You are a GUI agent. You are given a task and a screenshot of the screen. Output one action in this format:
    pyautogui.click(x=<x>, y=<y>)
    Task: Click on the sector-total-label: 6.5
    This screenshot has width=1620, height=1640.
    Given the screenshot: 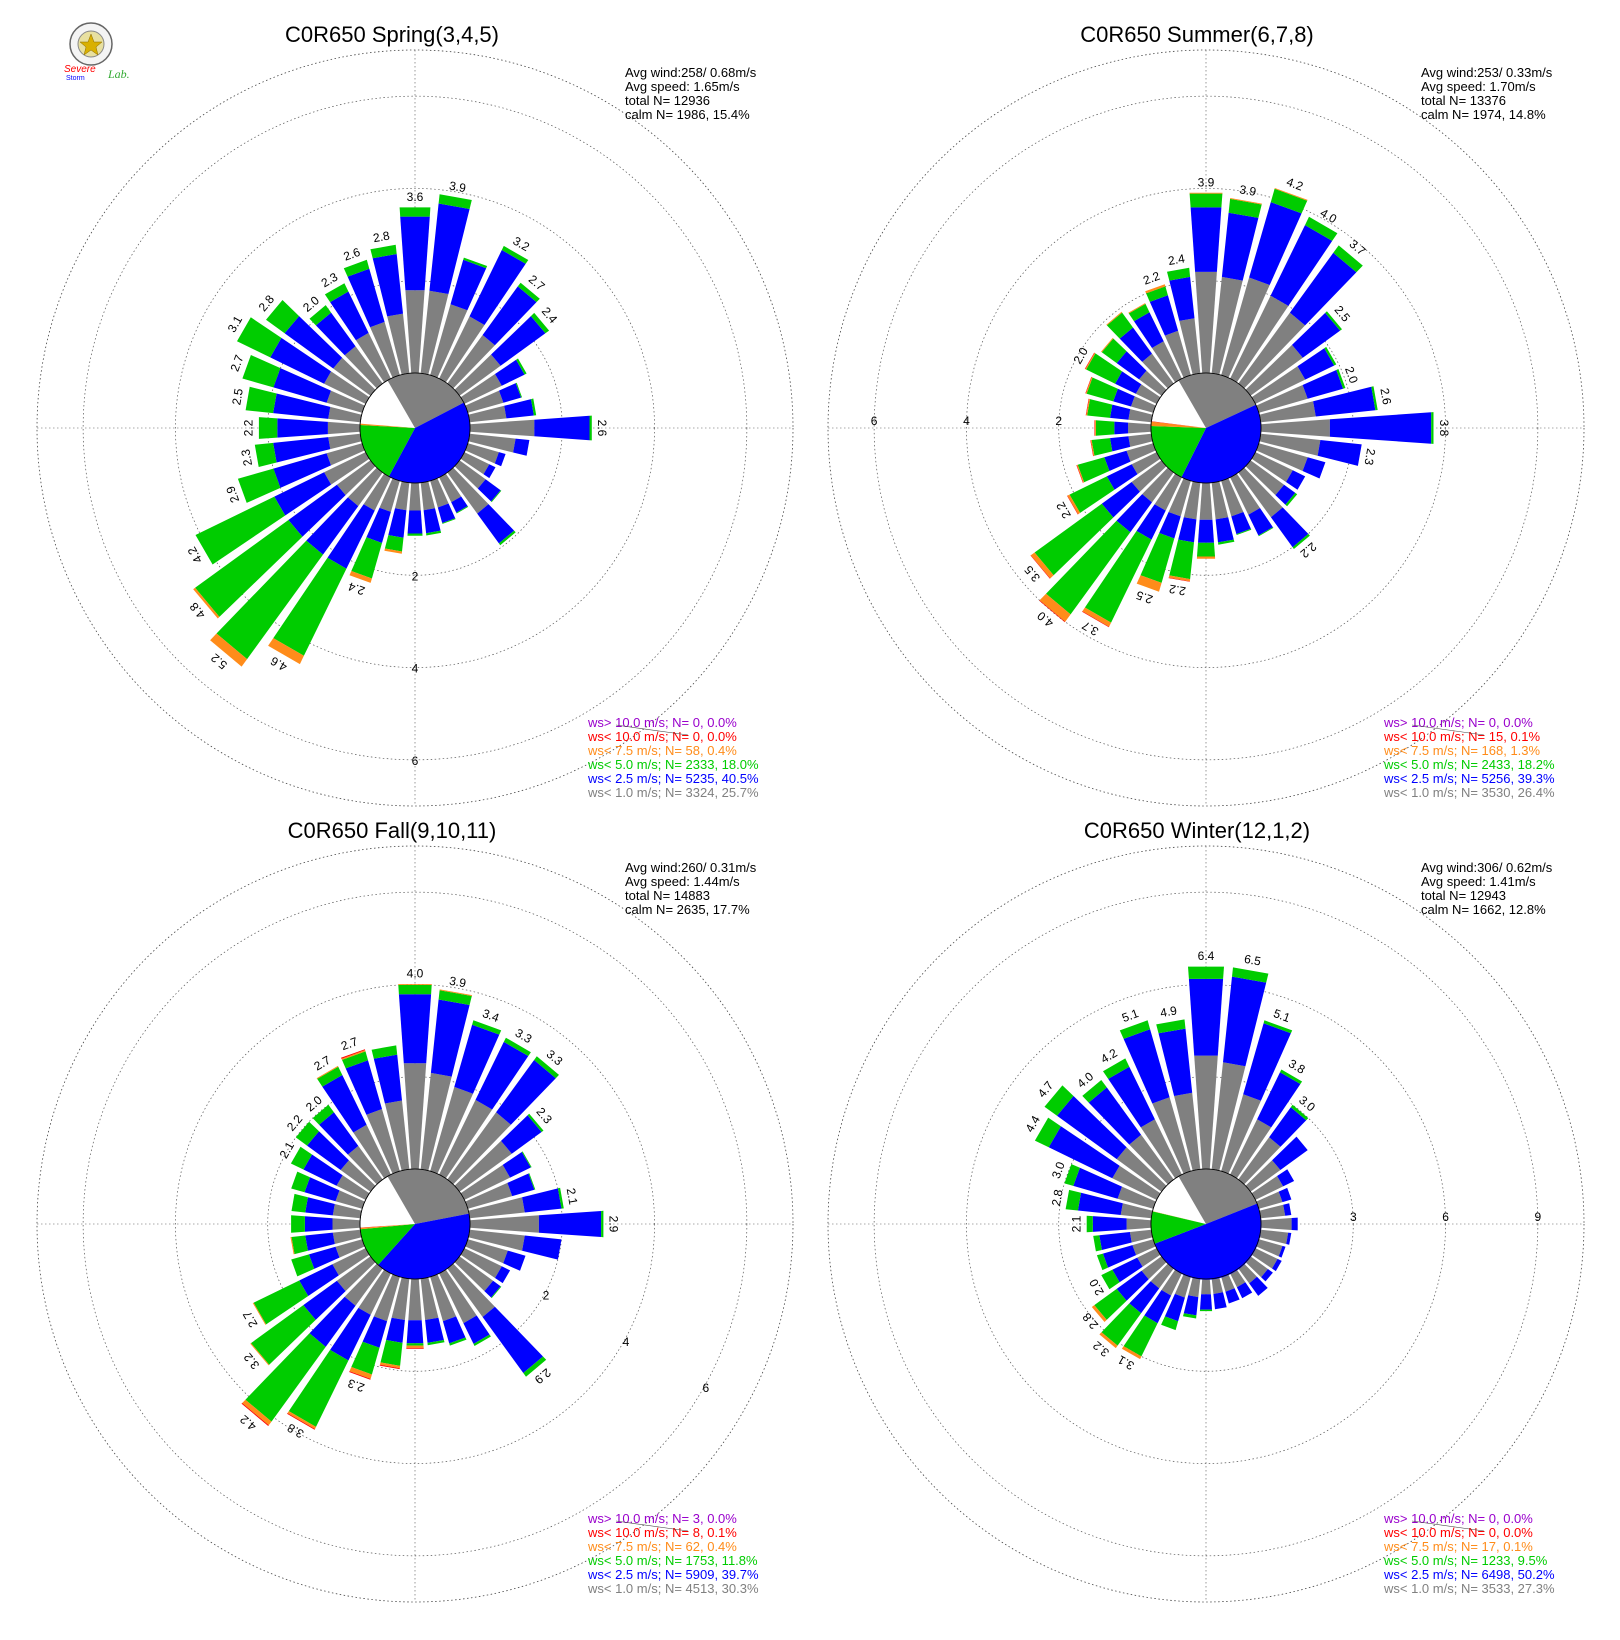 What is the action you would take?
    pyautogui.click(x=1252, y=960)
    